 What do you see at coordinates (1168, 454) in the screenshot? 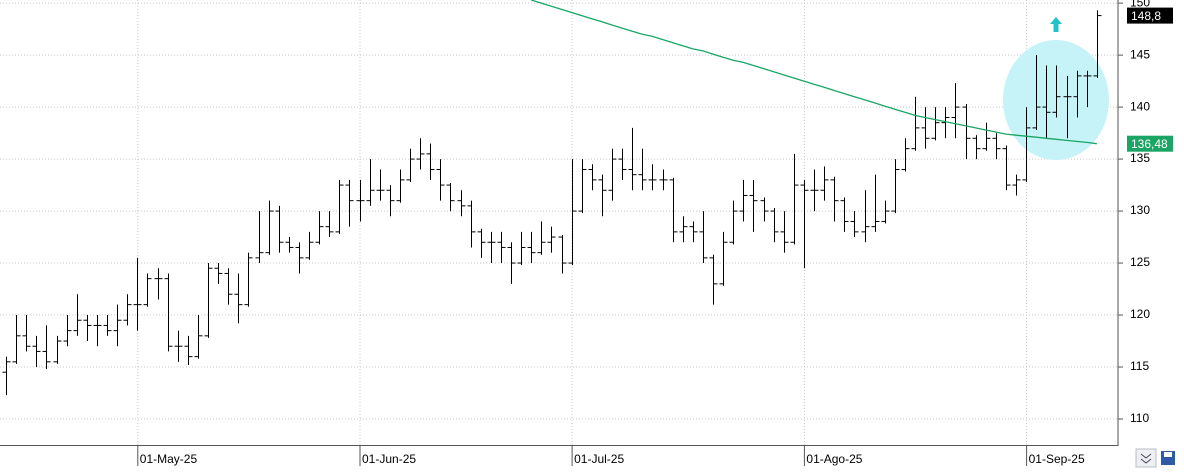
I see `save-icon` at bounding box center [1168, 454].